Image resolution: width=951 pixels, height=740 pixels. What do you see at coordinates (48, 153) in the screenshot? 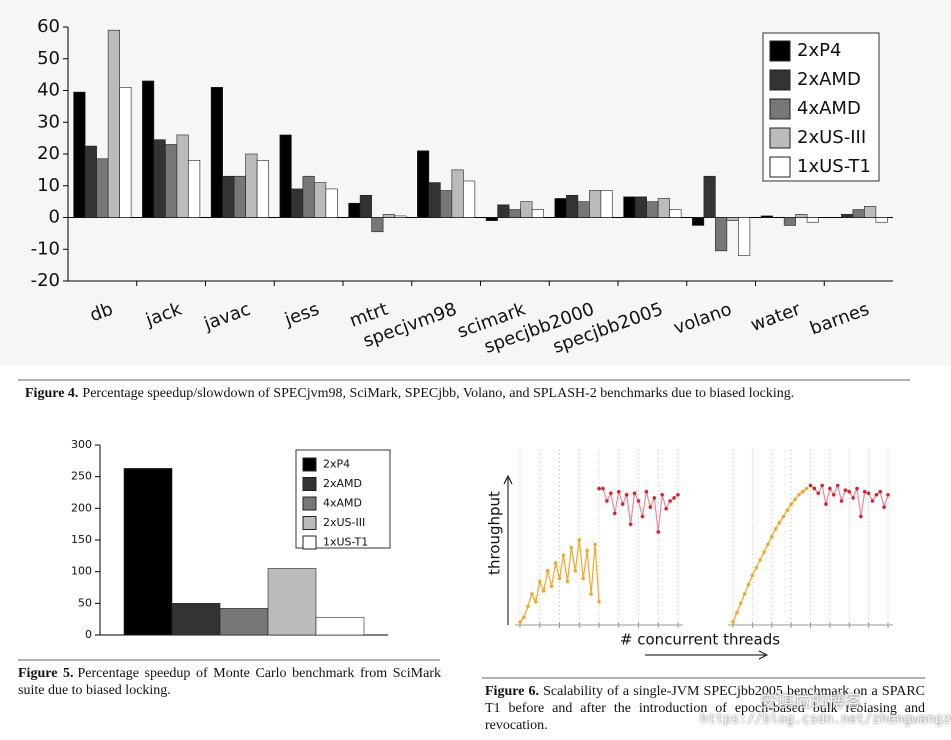
I see `y-tick-label: 20` at bounding box center [48, 153].